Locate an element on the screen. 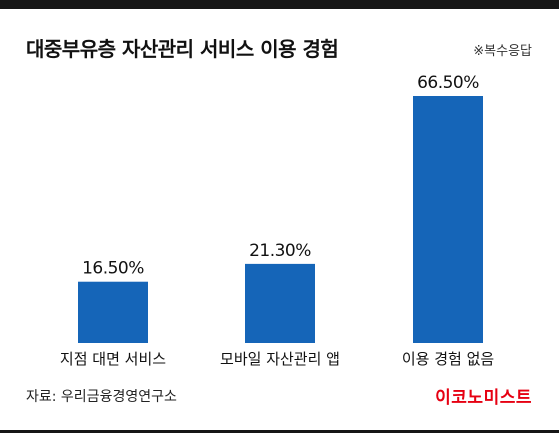 The height and width of the screenshot is (433, 559). source-note: 자료: 우리금융경영연구소 is located at coordinates (101, 397).